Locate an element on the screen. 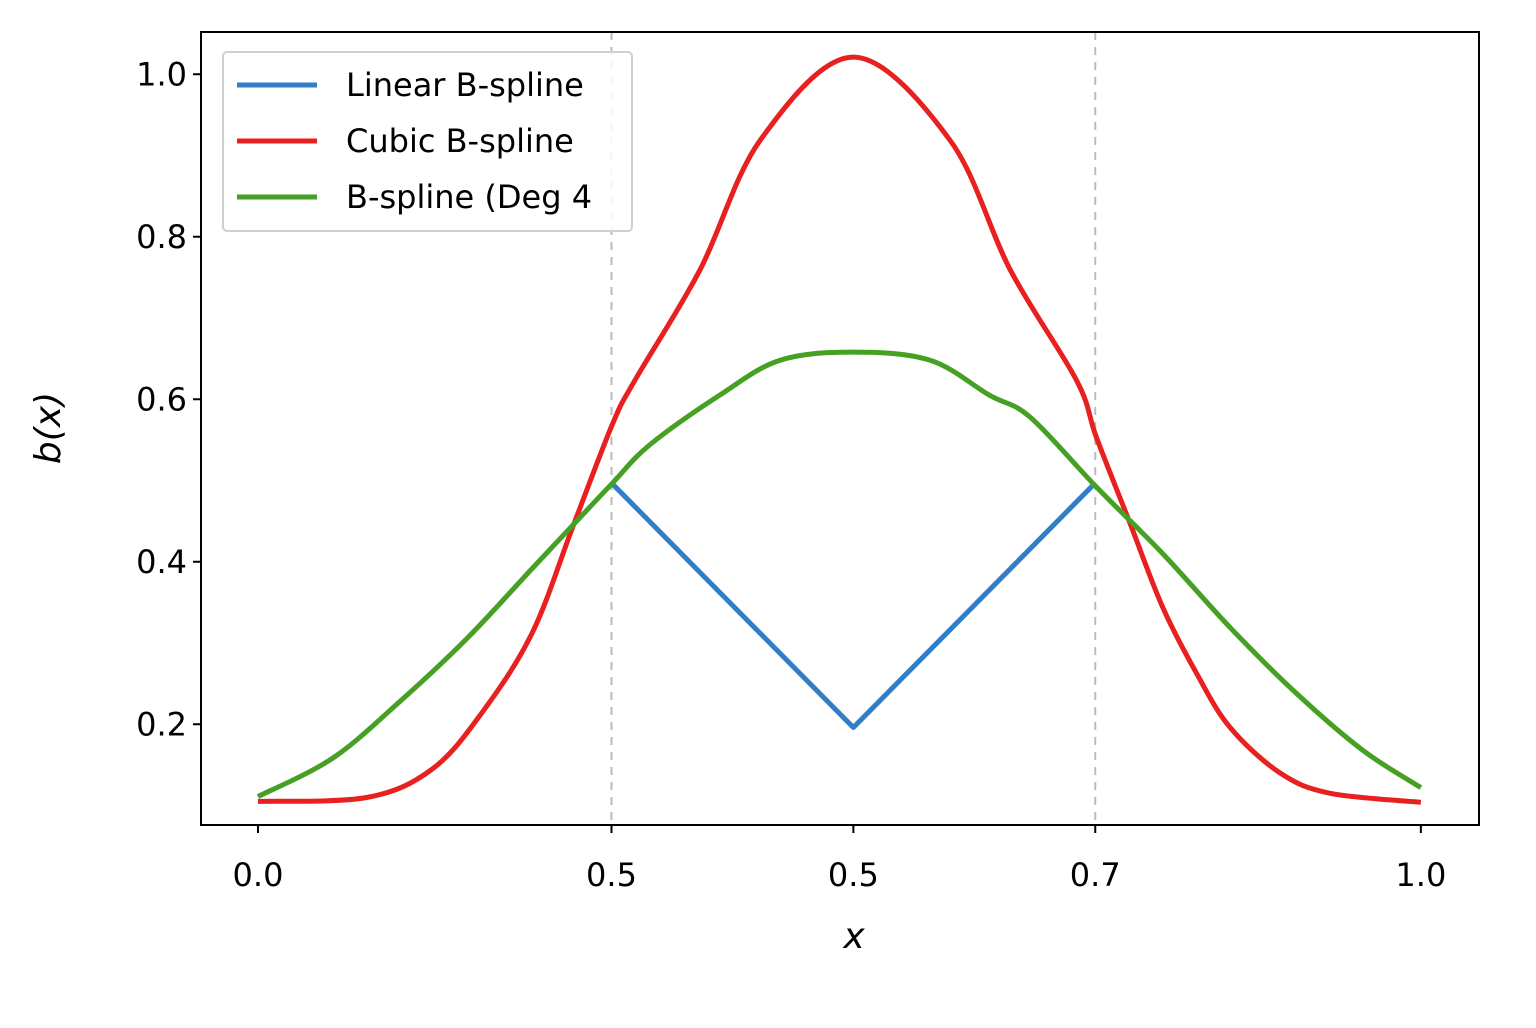  y-tick-label: 0.6 is located at coordinates (161, 399).